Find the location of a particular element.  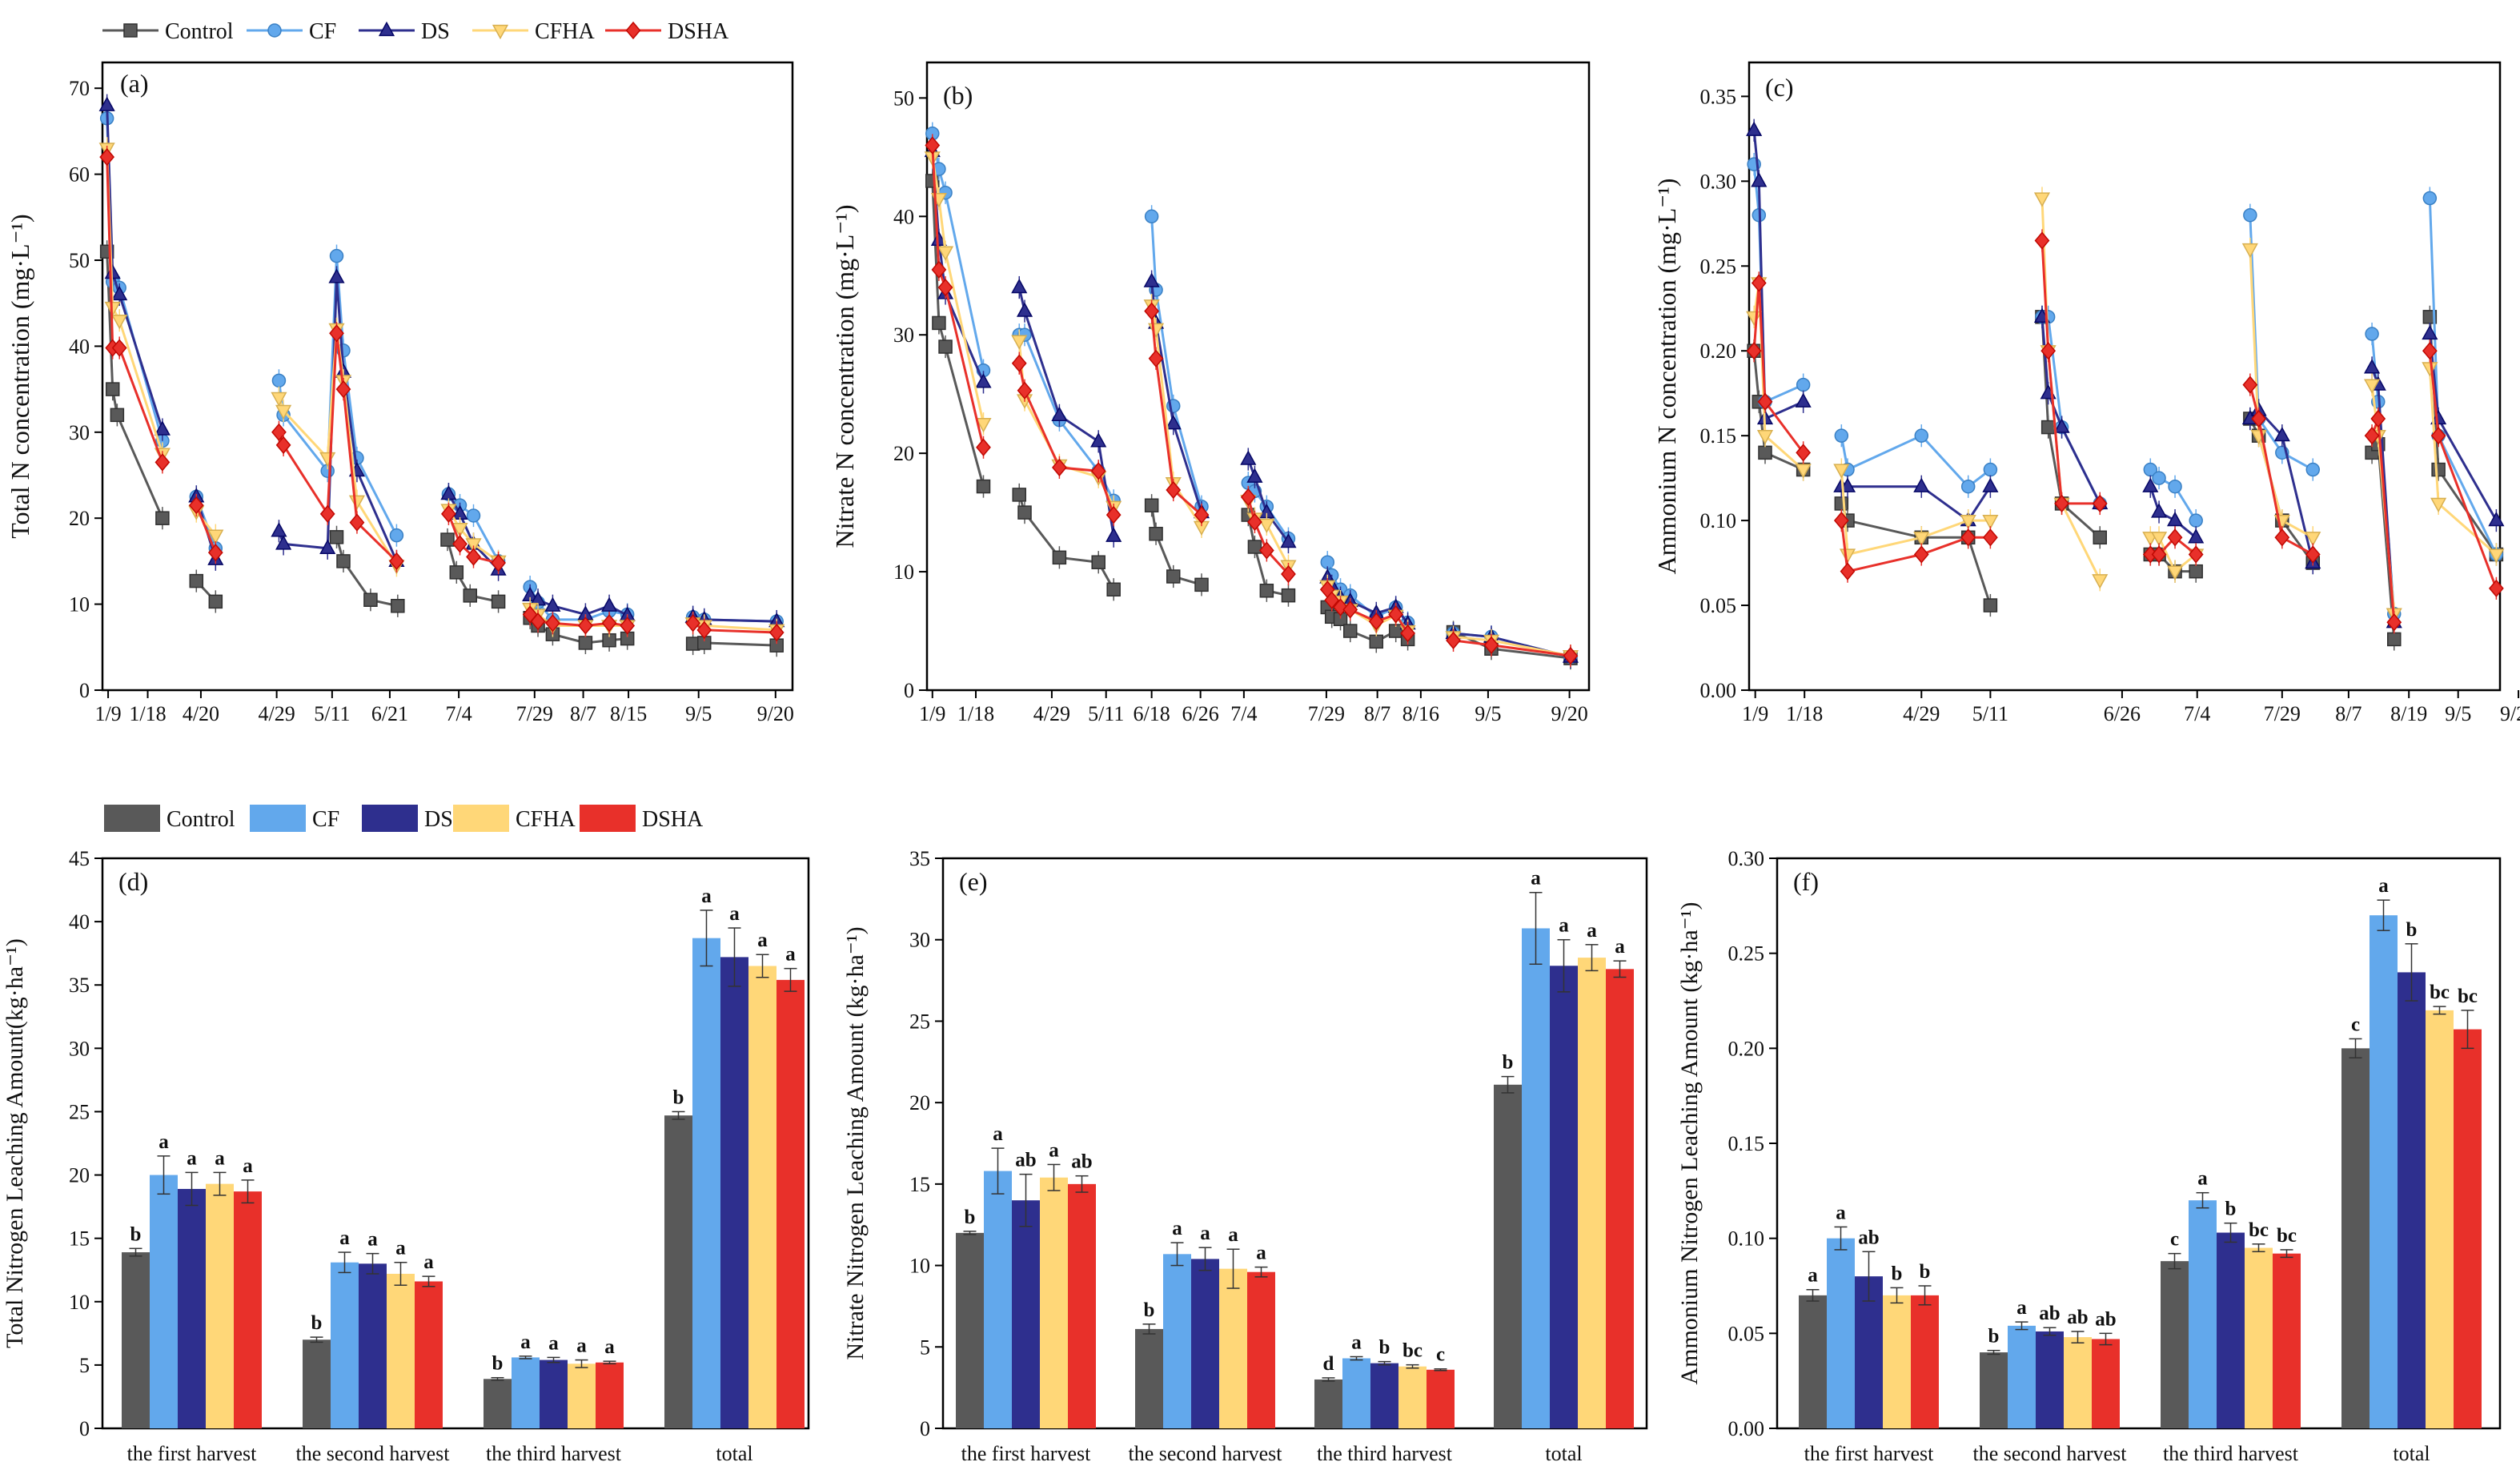

x-tick-label: 9/20 is located at coordinates (1569, 713).